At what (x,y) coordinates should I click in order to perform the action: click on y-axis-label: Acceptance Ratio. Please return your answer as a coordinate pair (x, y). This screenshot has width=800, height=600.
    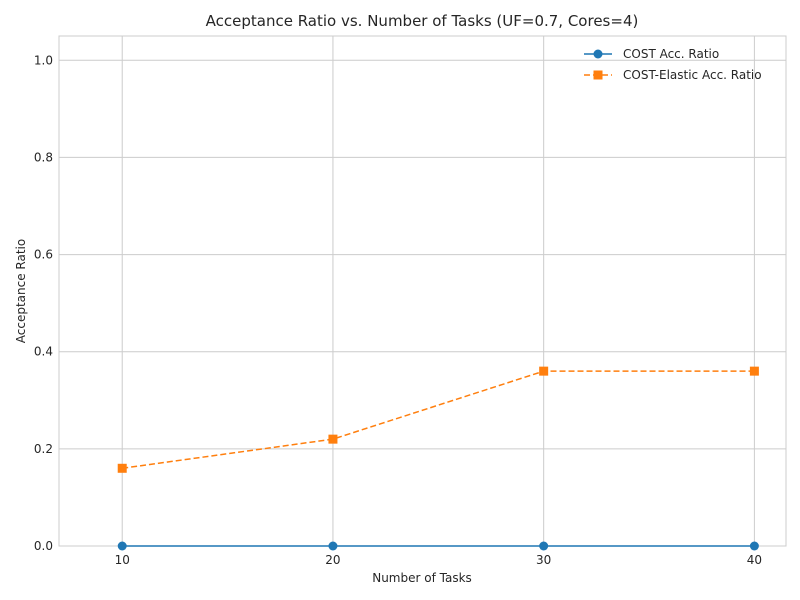
    Looking at the image, I should click on (21, 291).